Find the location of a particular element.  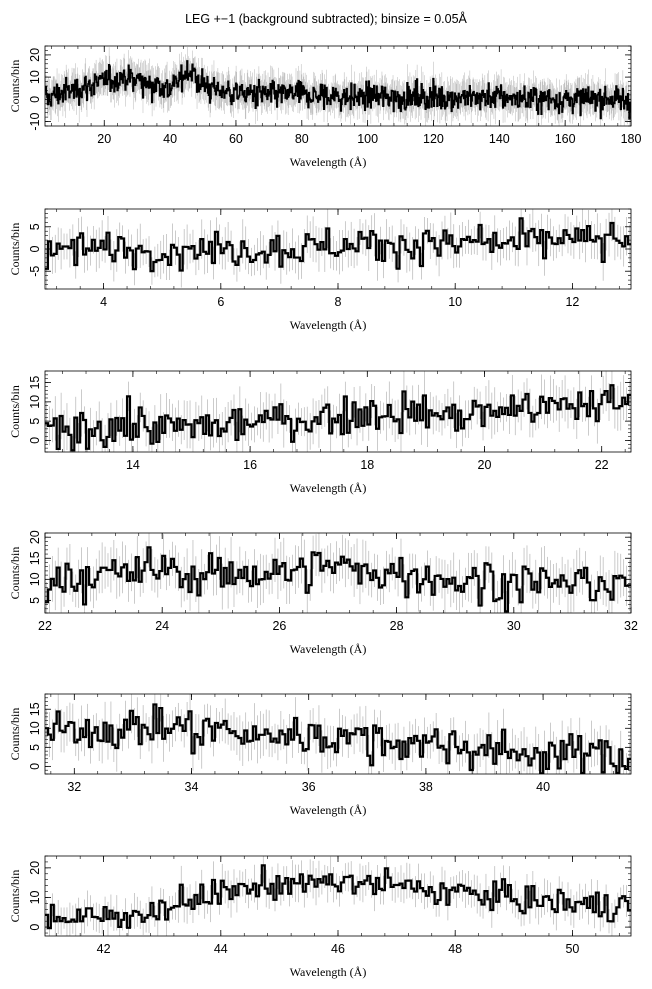

x-tick-label: 6 is located at coordinates (220, 302).